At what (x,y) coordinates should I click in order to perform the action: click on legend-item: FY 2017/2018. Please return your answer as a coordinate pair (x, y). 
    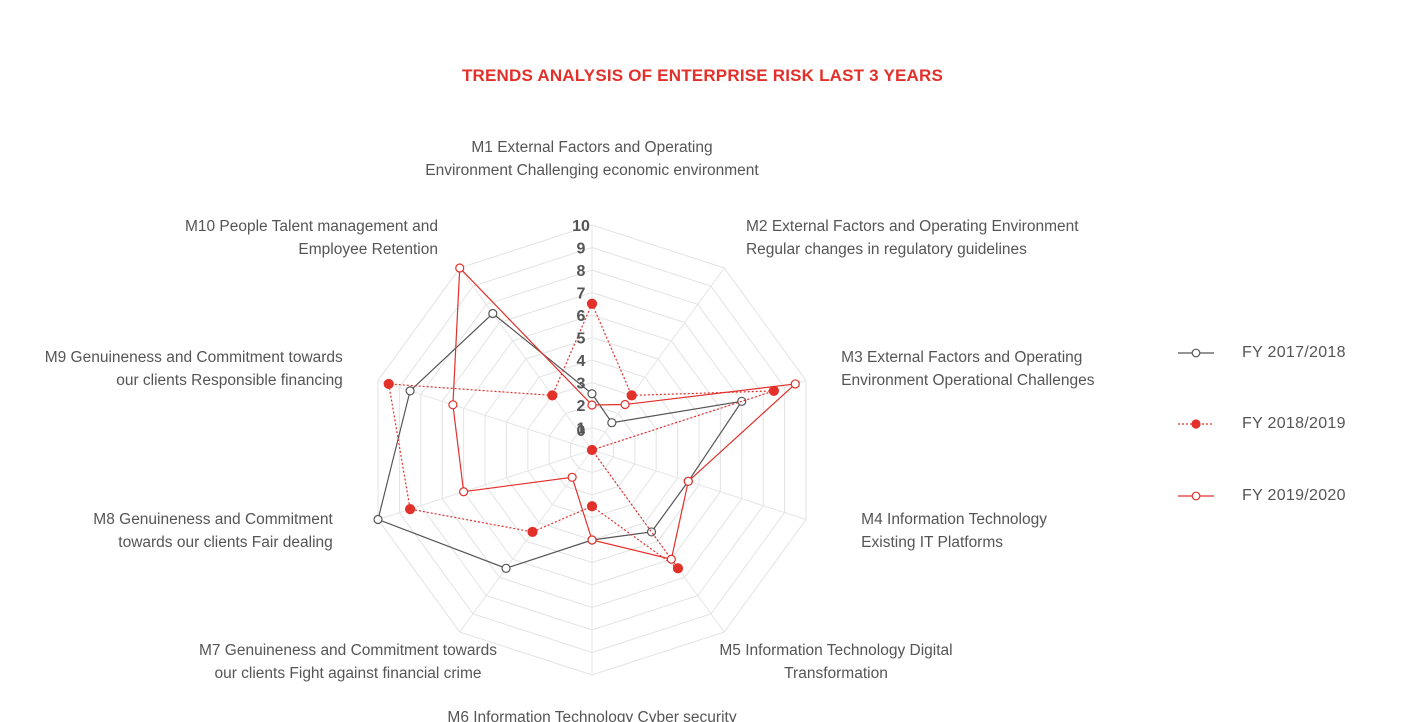
    Looking at the image, I should click on (1261, 353).